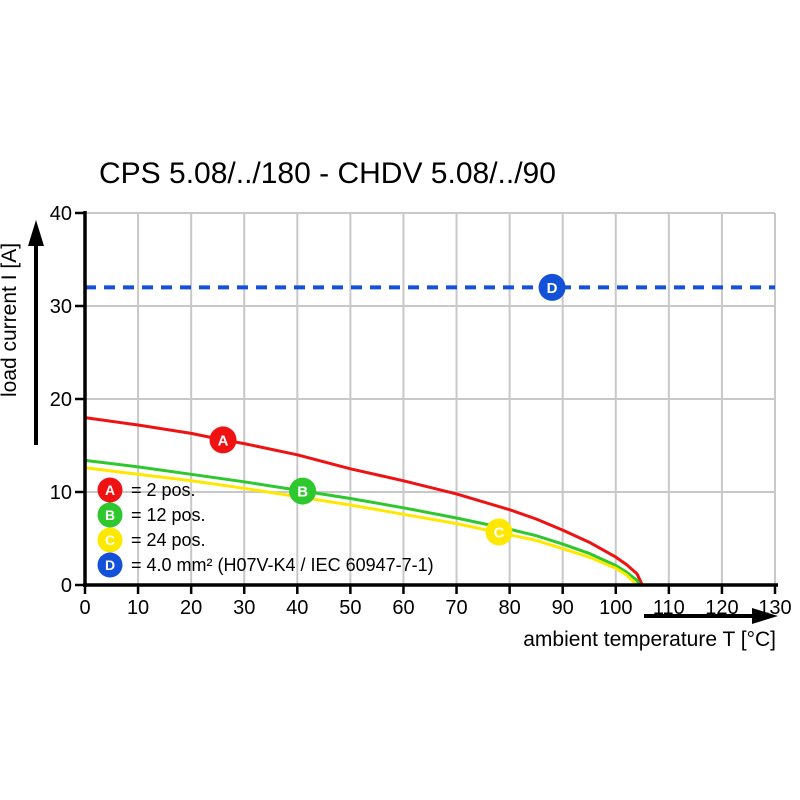 This screenshot has height=800, width=800. I want to click on legend-letter-c: C, so click(110, 540).